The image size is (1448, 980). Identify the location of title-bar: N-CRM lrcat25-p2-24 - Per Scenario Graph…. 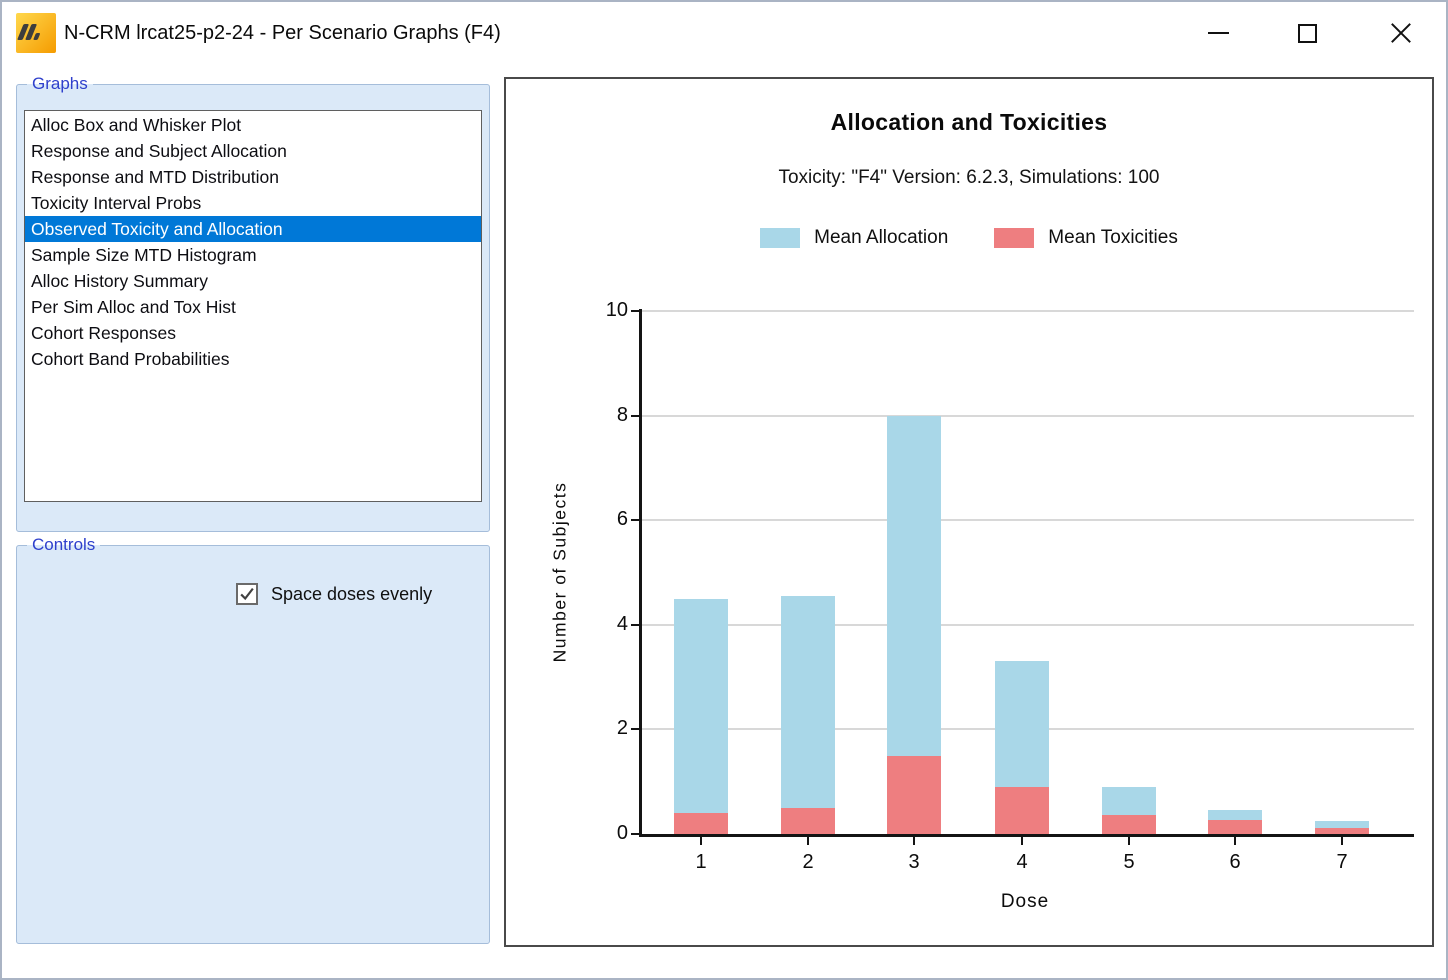
(724, 33).